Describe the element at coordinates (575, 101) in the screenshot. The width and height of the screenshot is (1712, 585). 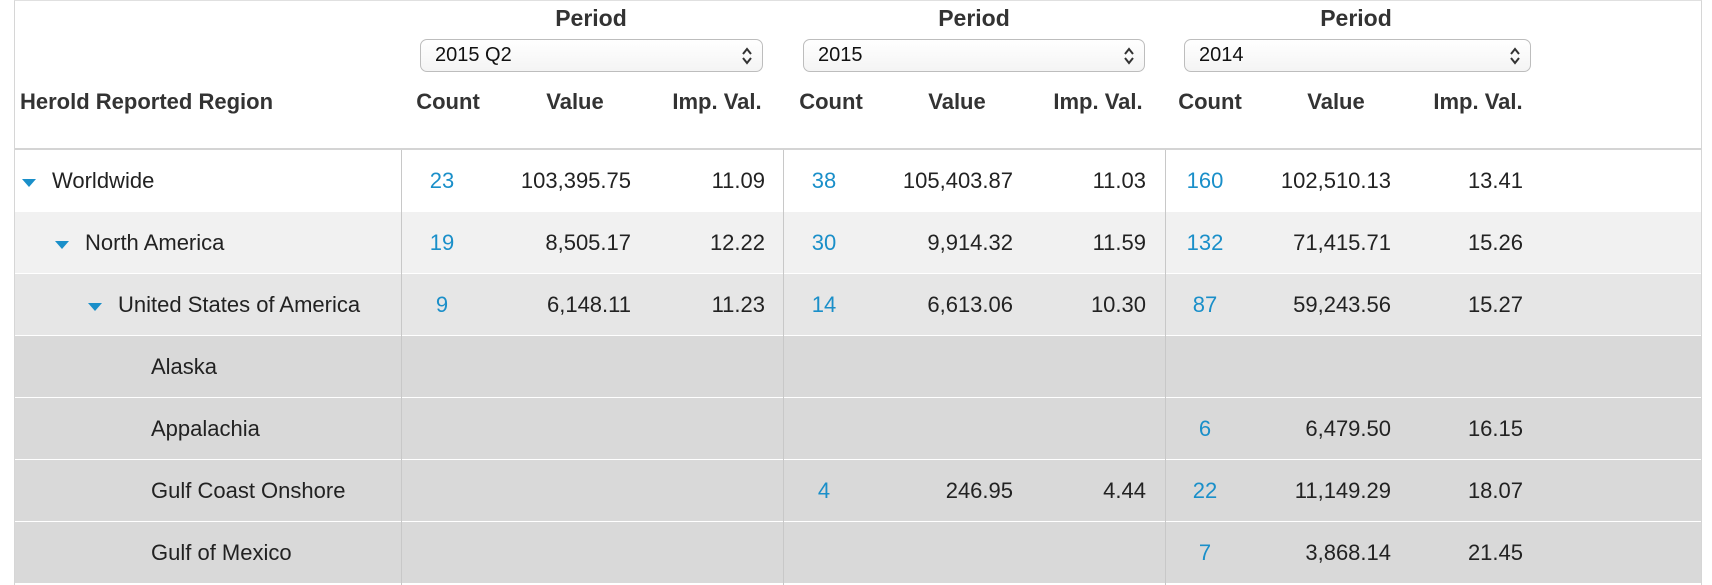
I see `value-header-1: Value` at that location.